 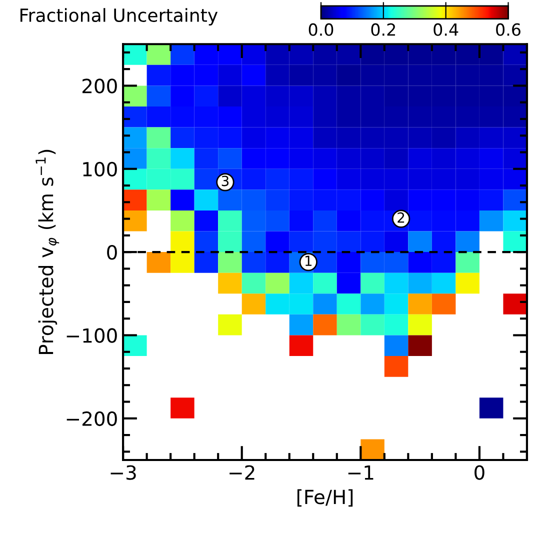 I want to click on x-axis-title: [Fe/H], so click(x=325, y=498).